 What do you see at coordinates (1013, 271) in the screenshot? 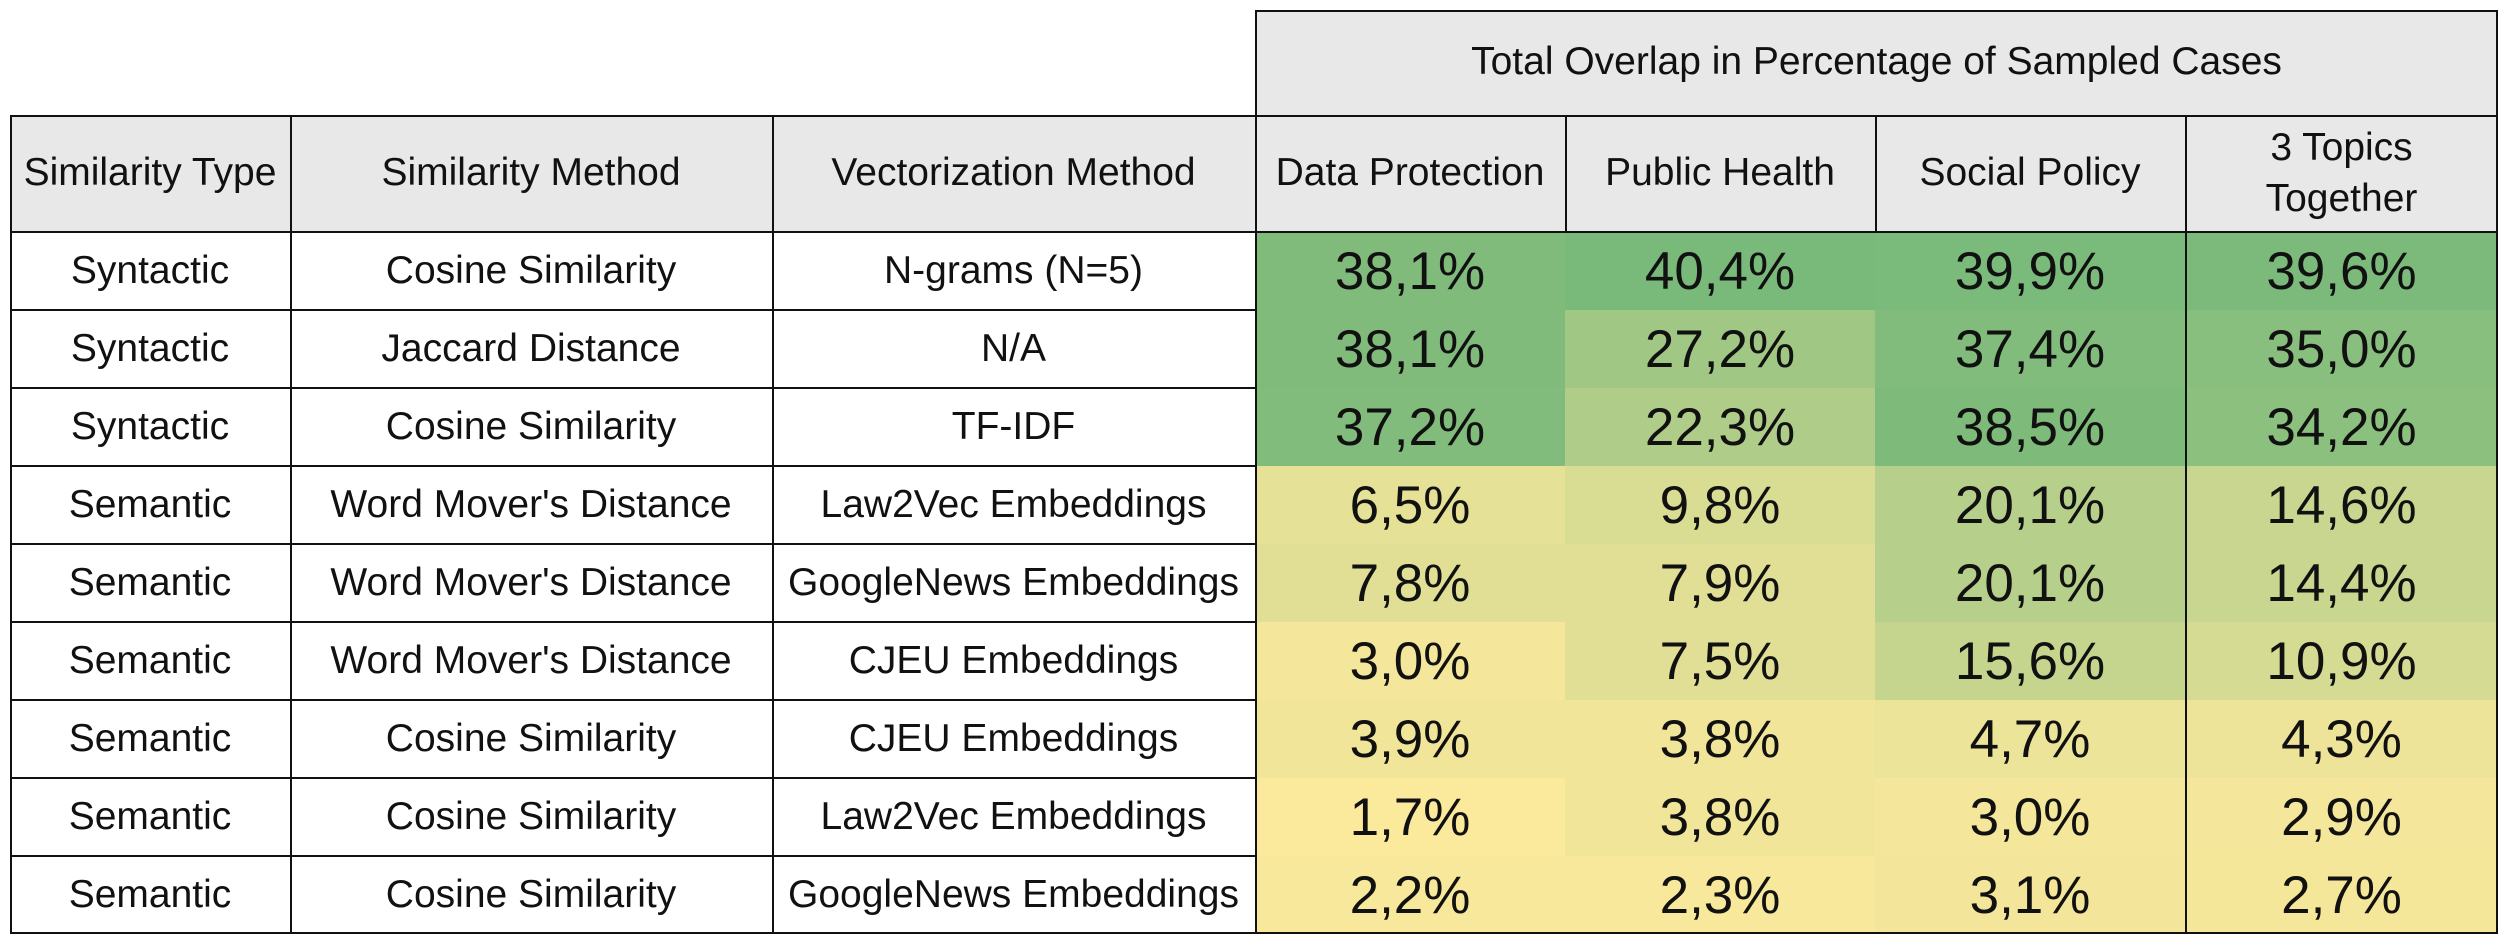
I see `cell-vectorization-method: N-grams (N=5)` at bounding box center [1013, 271].